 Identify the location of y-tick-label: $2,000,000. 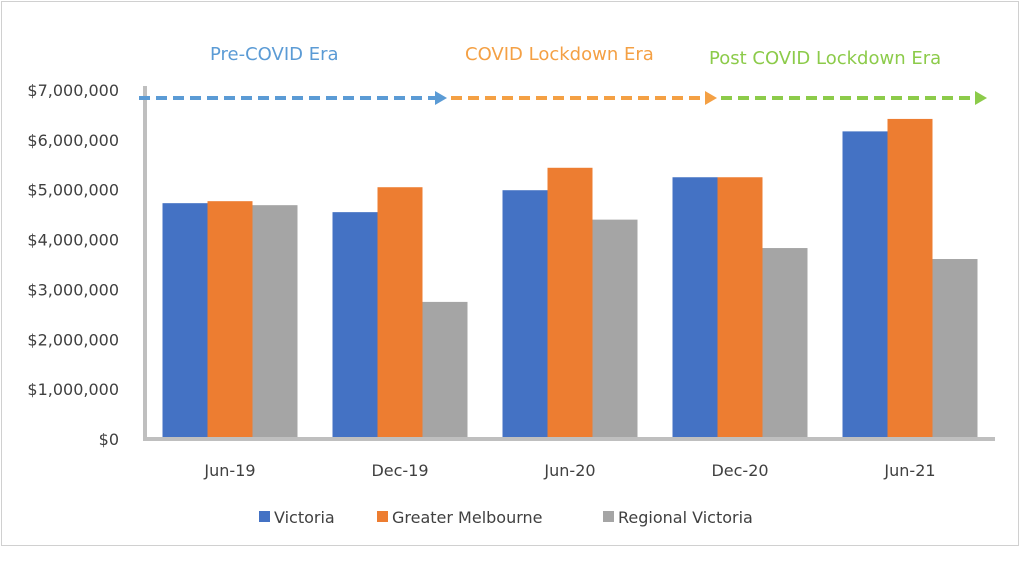
(73, 339).